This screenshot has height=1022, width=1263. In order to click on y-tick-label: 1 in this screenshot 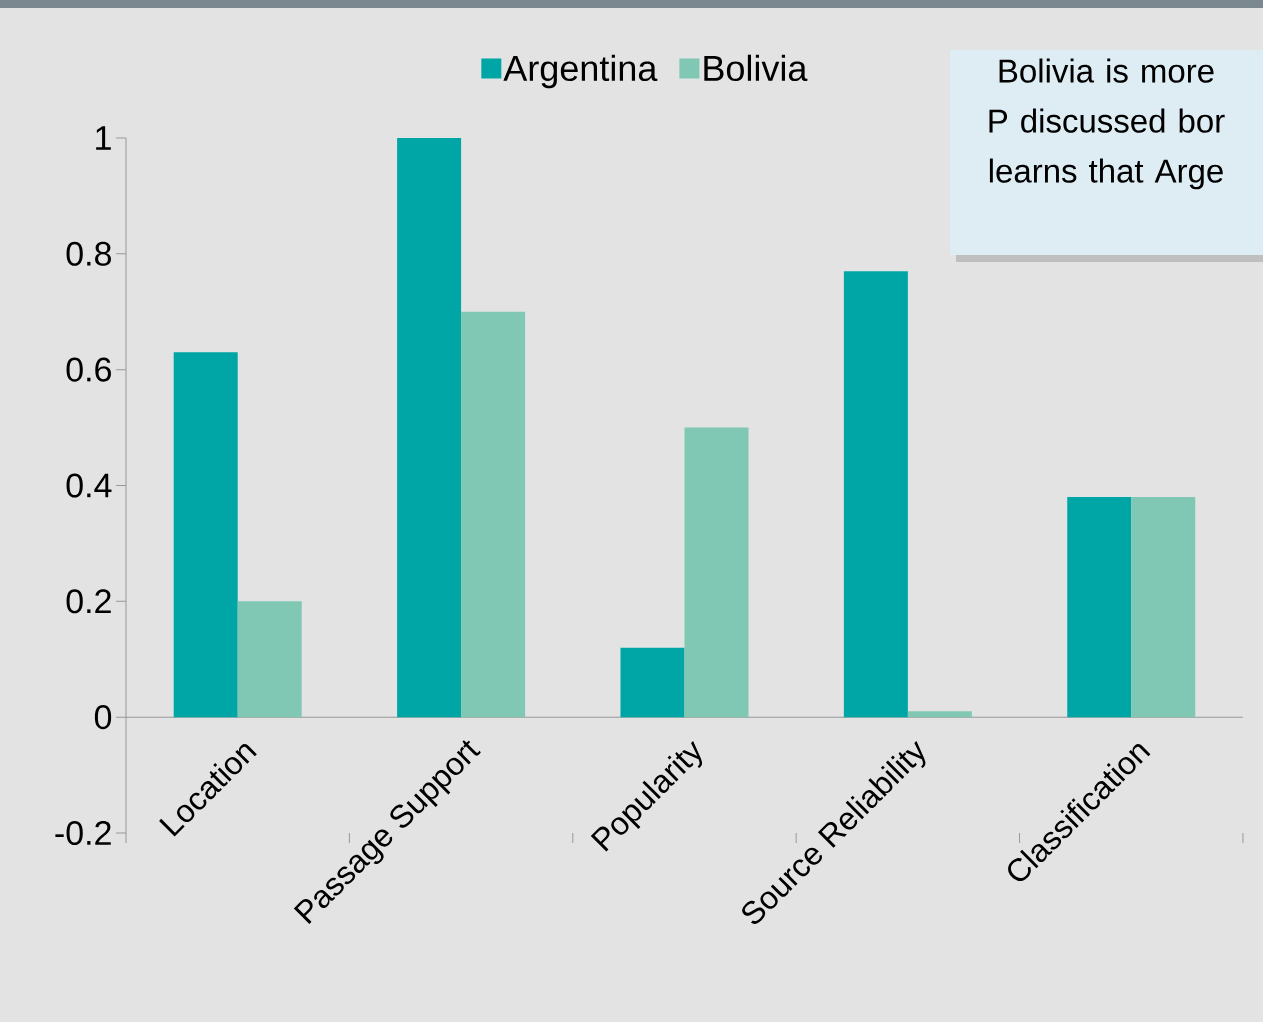, I will do `click(103, 138)`.